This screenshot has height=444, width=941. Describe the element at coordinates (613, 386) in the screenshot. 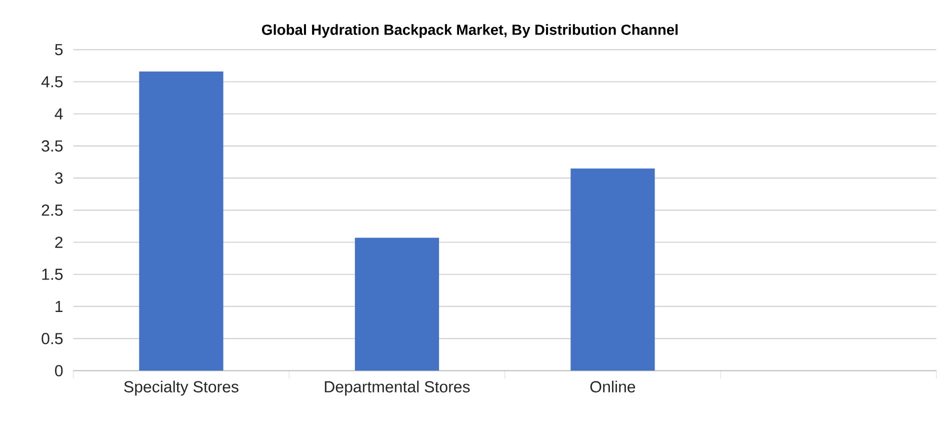

I see `x-tick-label: Online` at that location.